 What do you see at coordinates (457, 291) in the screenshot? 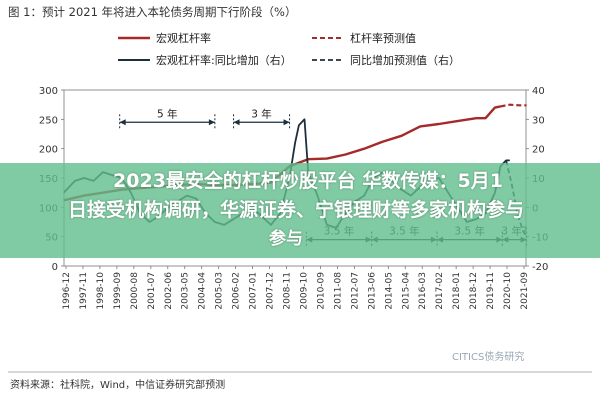
I see `x-tick-label: 2018-01` at bounding box center [457, 291].